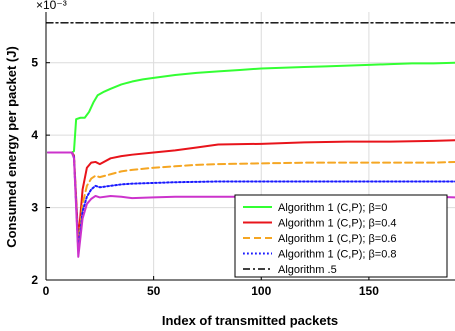 Image resolution: width=455 pixels, height=331 pixels. What do you see at coordinates (34, 63) in the screenshot?
I see `y-tick-label: 5` at bounding box center [34, 63].